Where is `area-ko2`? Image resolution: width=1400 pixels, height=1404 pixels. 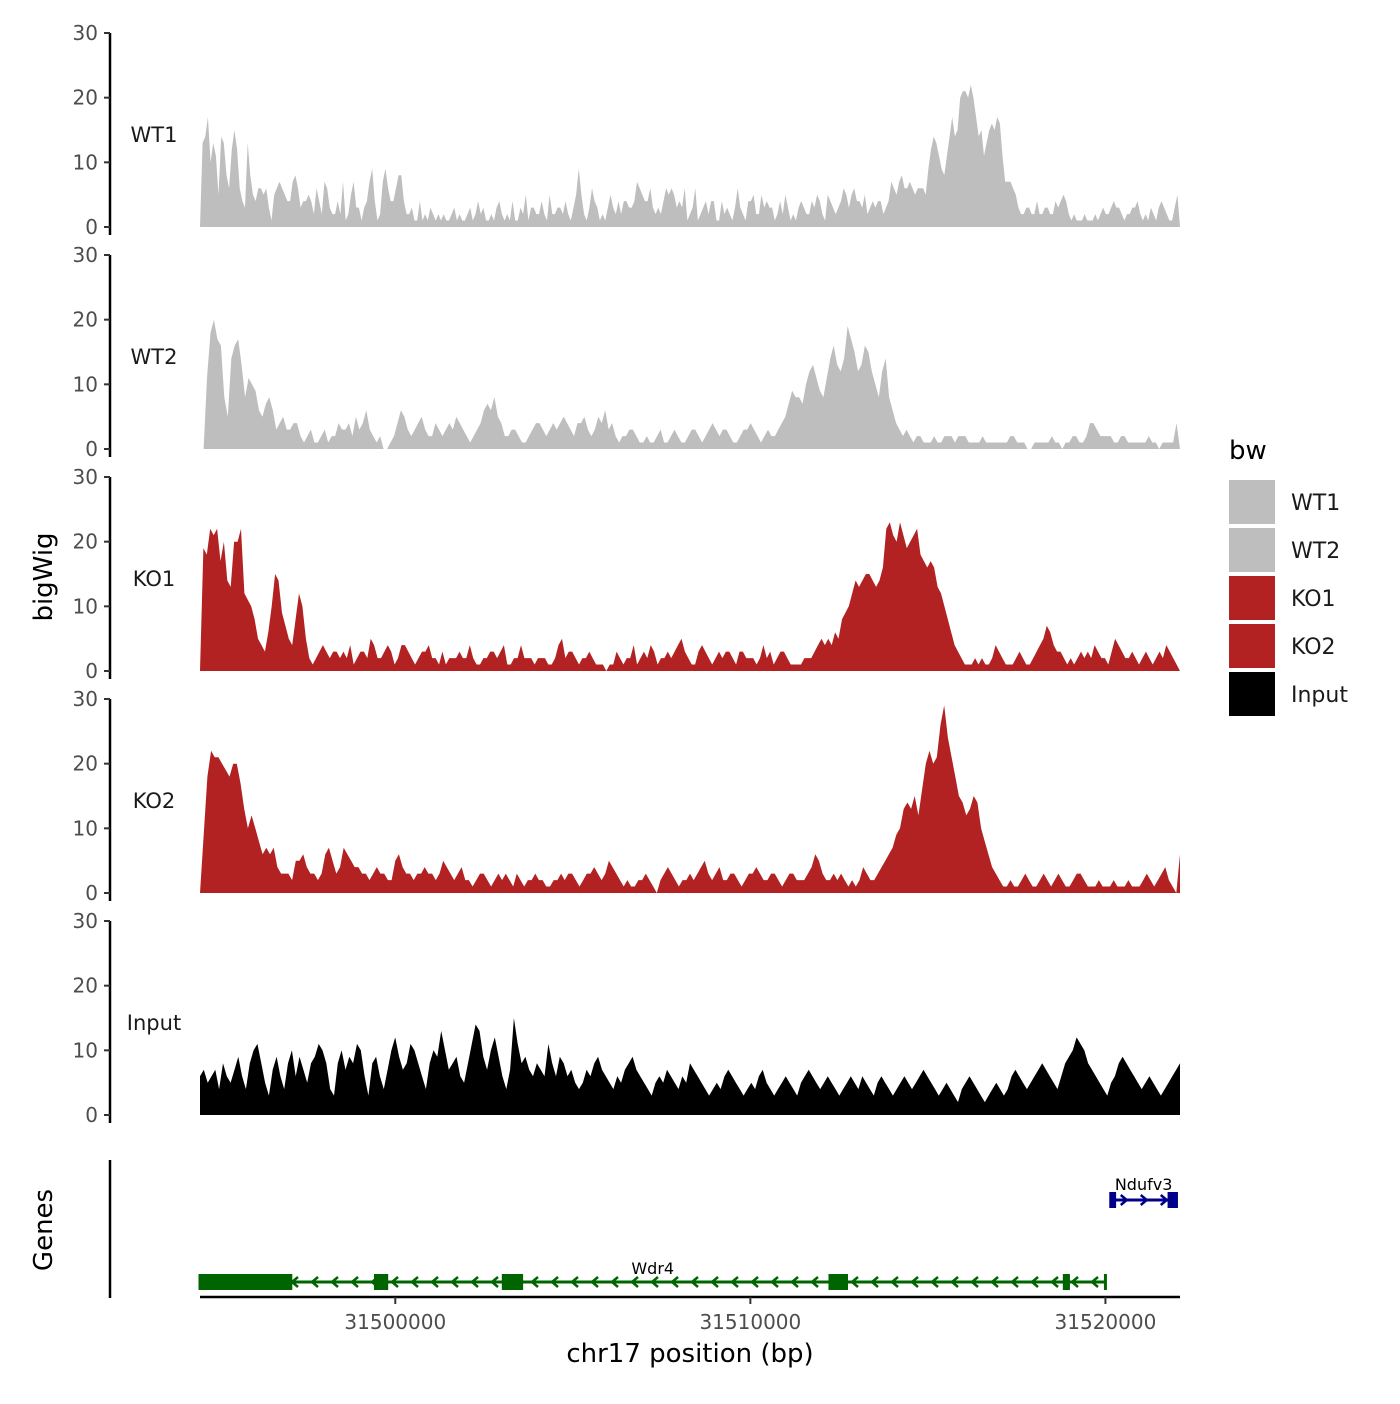 area-ko2 is located at coordinates (690, 799).